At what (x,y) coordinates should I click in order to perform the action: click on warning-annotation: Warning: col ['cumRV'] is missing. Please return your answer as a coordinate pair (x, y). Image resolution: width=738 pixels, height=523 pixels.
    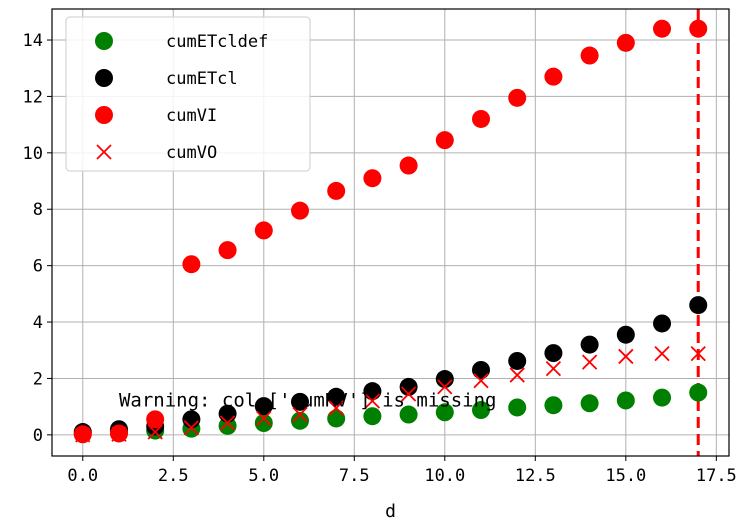
    Looking at the image, I should click on (308, 401).